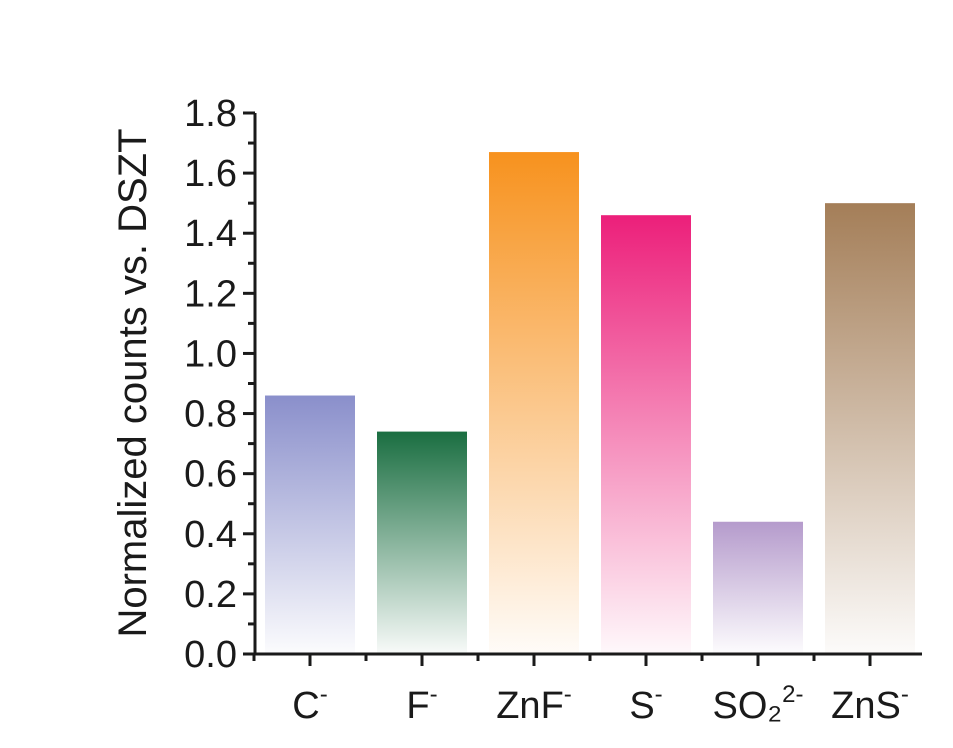 Image resolution: width=953 pixels, height=748 pixels. What do you see at coordinates (210, 294) in the screenshot?
I see `y-tick-label: 1.2` at bounding box center [210, 294].